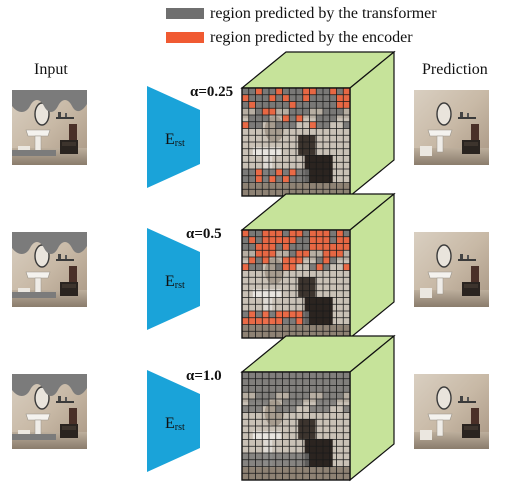 Image resolution: width=510 pixels, height=497 pixels. I want to click on token-grid, so click(296, 419).